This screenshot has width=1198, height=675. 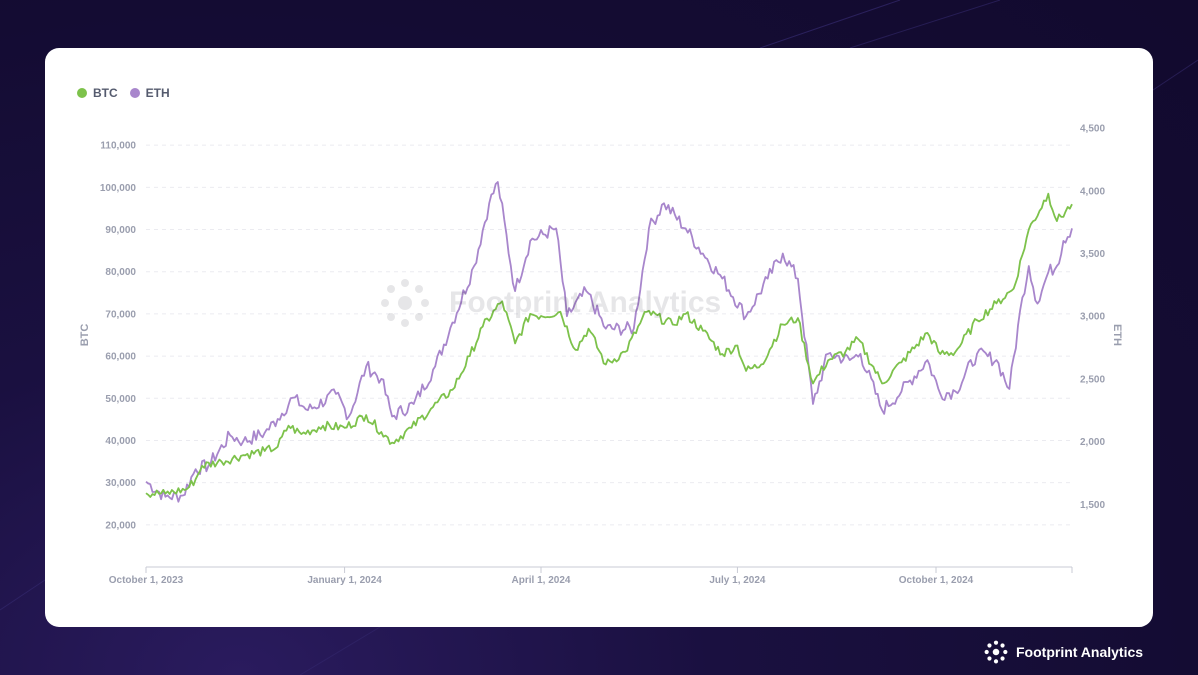 I want to click on watermark: Footprint Analytics, so click(x=548, y=303).